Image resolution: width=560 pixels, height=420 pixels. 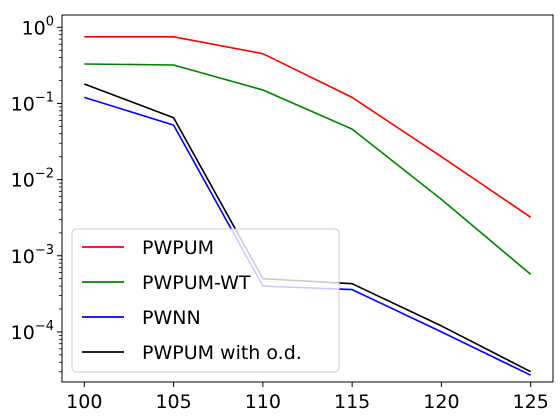 What do you see at coordinates (222, 353) in the screenshot?
I see `legend-label: PWPUM with o.d.` at bounding box center [222, 353].